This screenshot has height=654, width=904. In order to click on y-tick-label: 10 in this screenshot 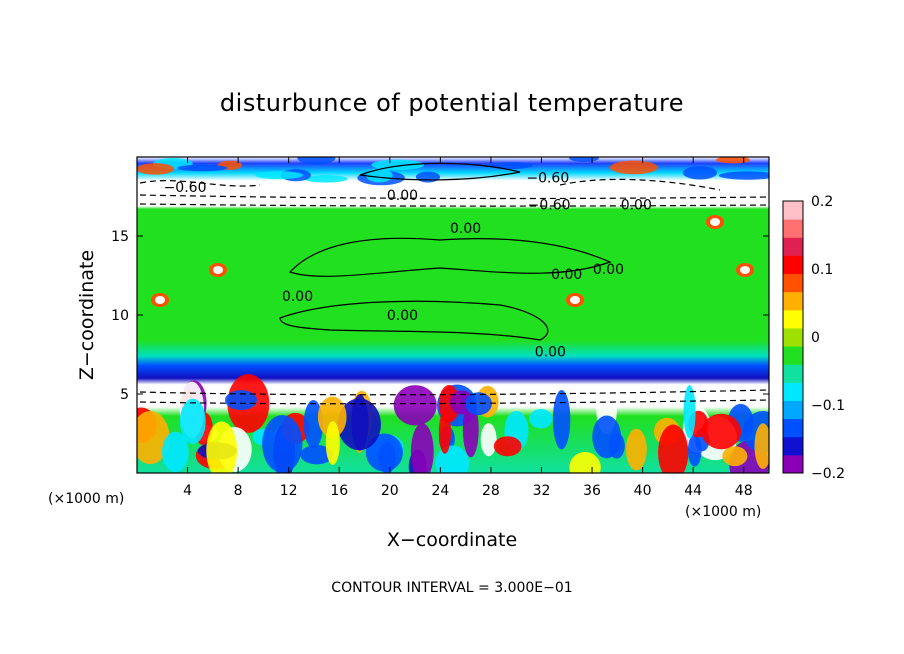, I will do `click(120, 316)`.